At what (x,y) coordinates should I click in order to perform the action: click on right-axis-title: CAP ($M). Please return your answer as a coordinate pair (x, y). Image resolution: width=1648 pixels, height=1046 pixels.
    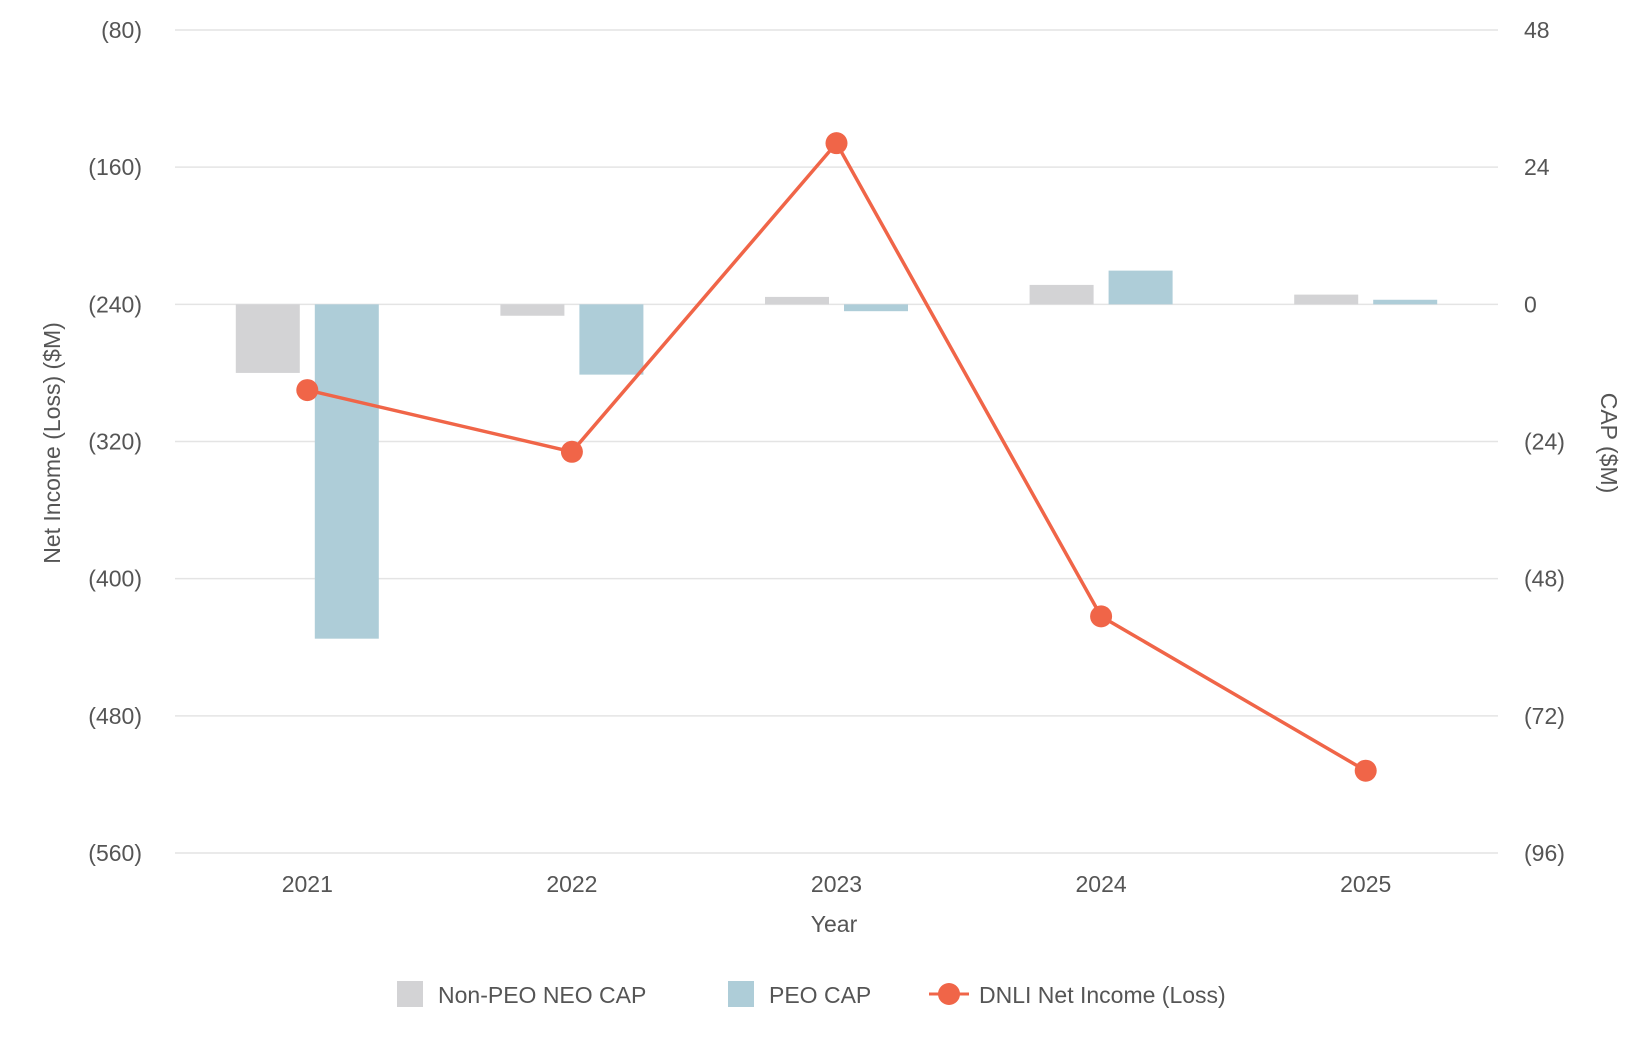
    Looking at the image, I should click on (1609, 443).